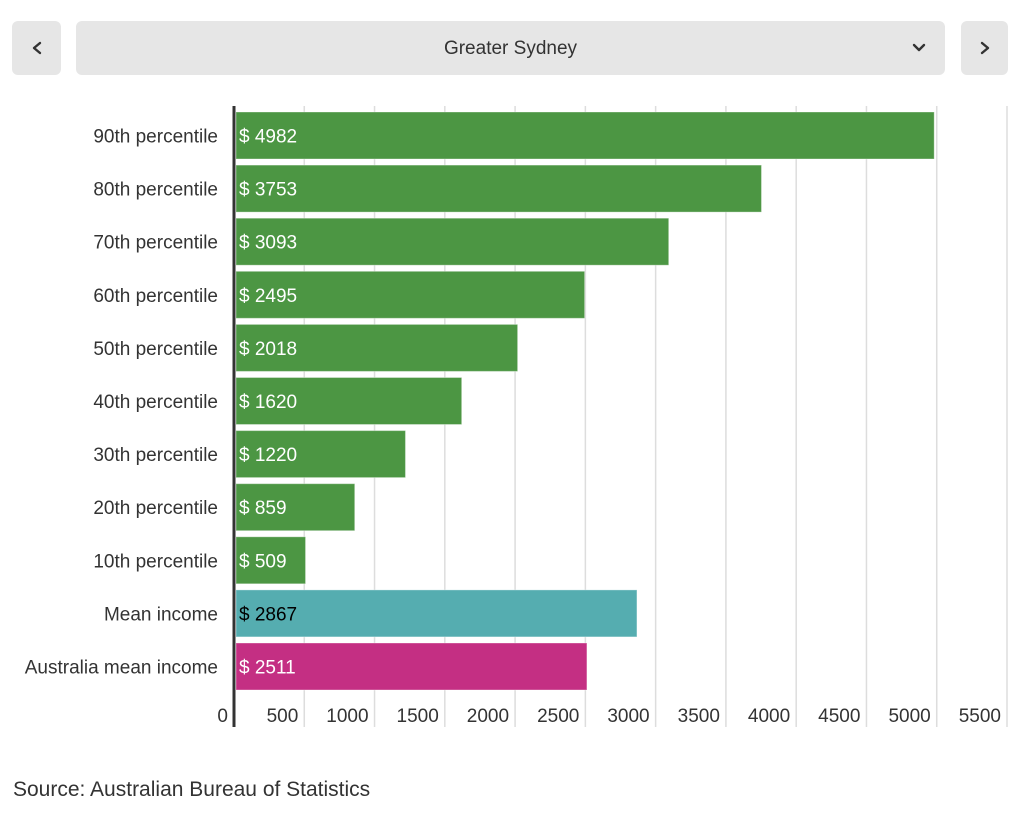  I want to click on x-tick-label: 2000, so click(488, 716).